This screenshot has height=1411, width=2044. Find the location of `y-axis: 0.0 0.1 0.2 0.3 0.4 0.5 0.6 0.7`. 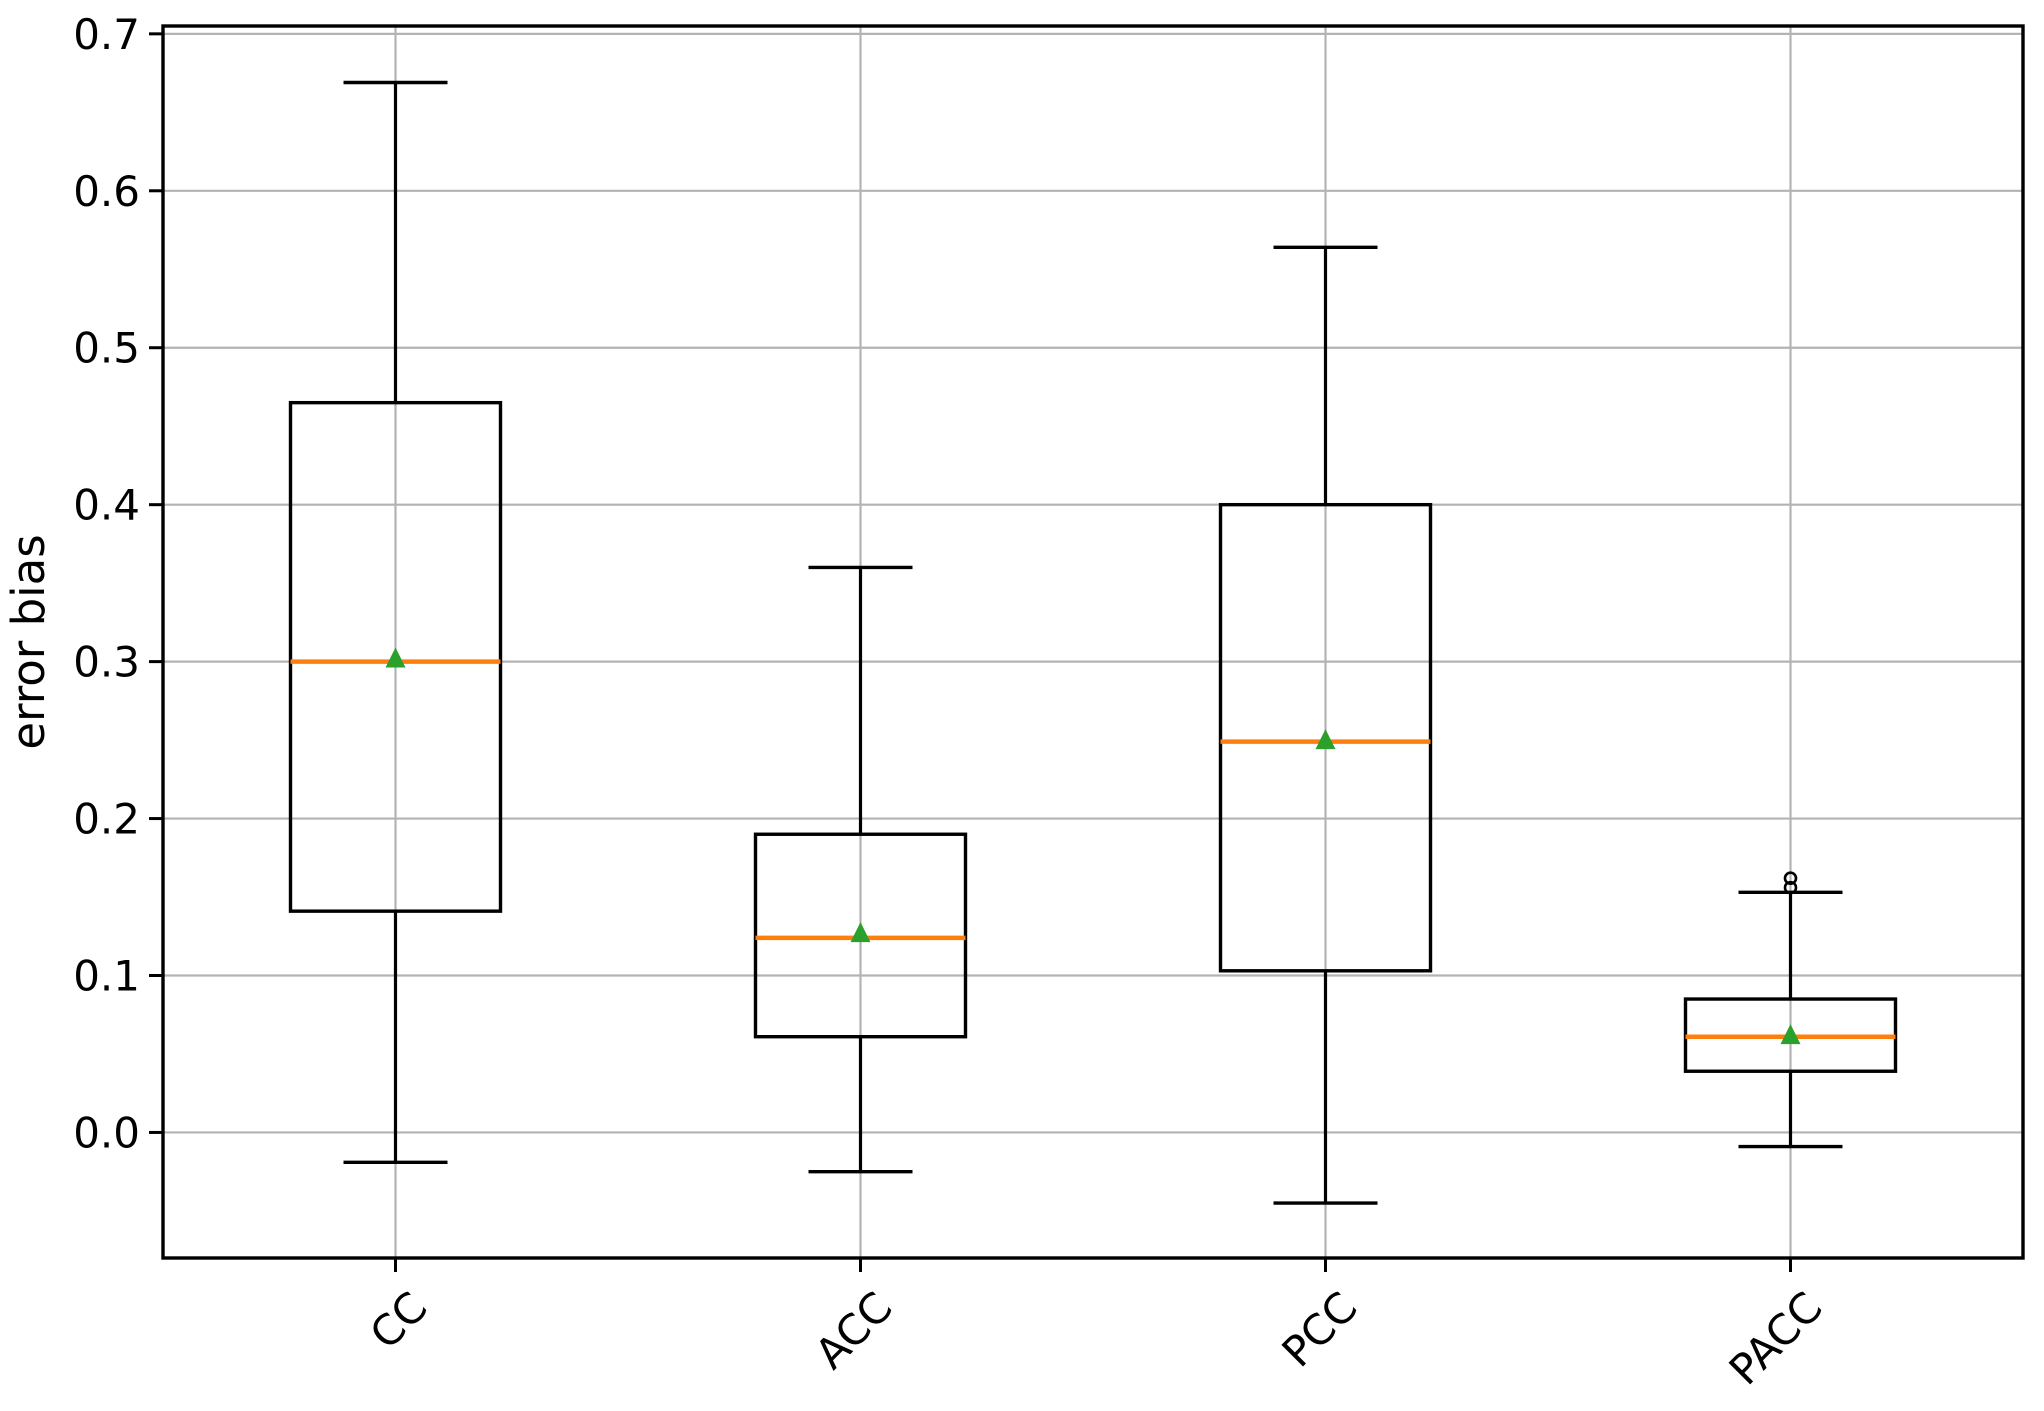

y-axis: 0.0 0.1 0.2 0.3 0.4 0.5 0.6 0.7 is located at coordinates (118, 583).